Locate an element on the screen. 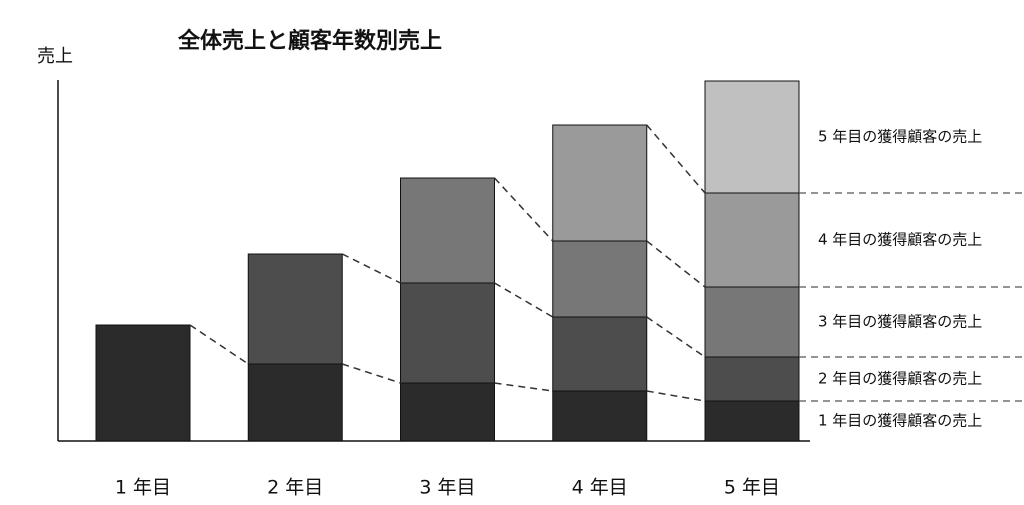 The image size is (1024, 505). legend-label: 1 年目の獲得顧客の売上 is located at coordinates (900, 421).